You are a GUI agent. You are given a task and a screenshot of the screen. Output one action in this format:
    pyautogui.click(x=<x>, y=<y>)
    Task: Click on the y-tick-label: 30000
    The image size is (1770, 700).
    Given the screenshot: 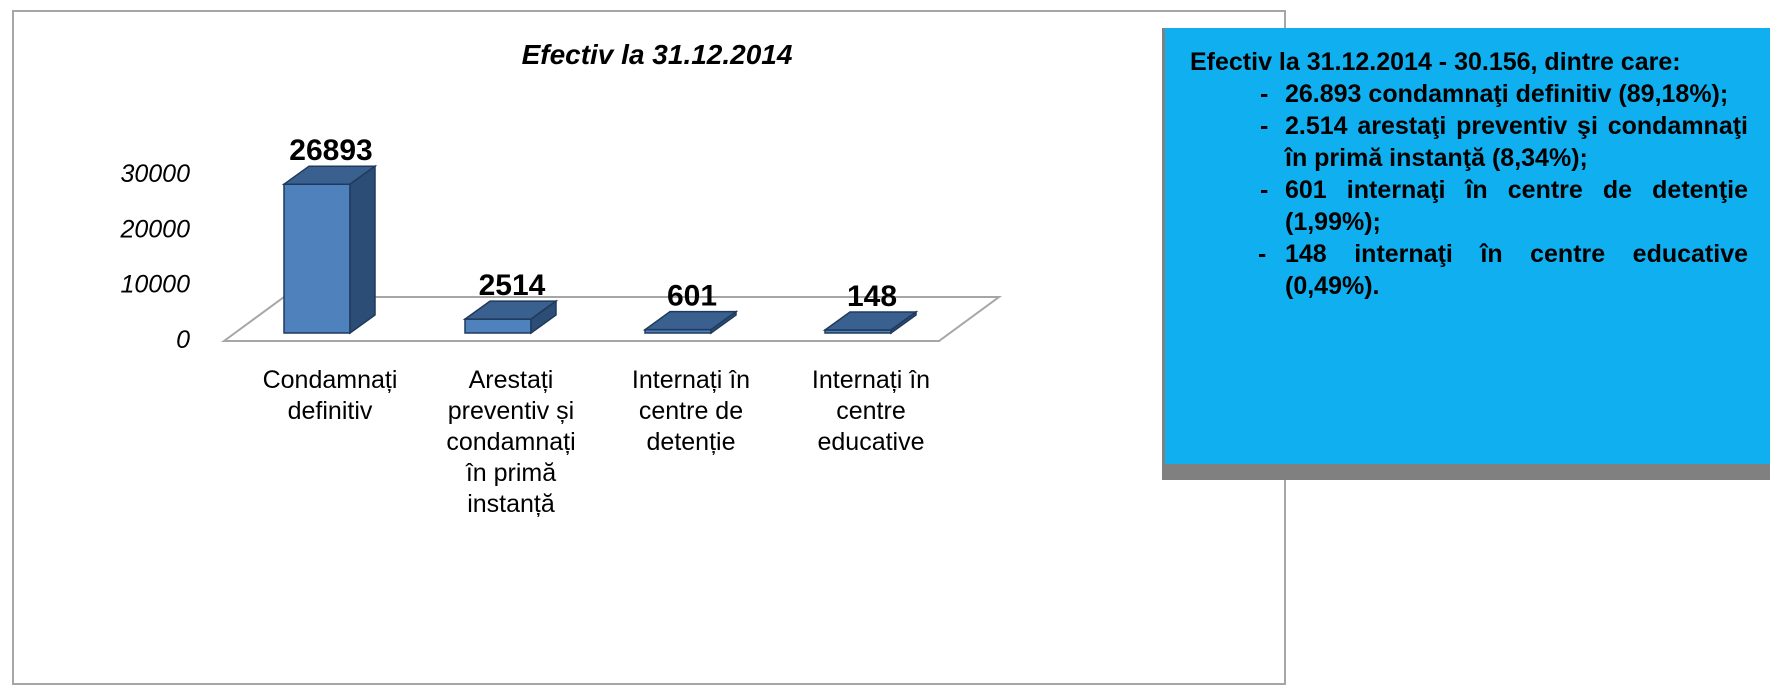 What is the action you would take?
    pyautogui.click(x=155, y=174)
    